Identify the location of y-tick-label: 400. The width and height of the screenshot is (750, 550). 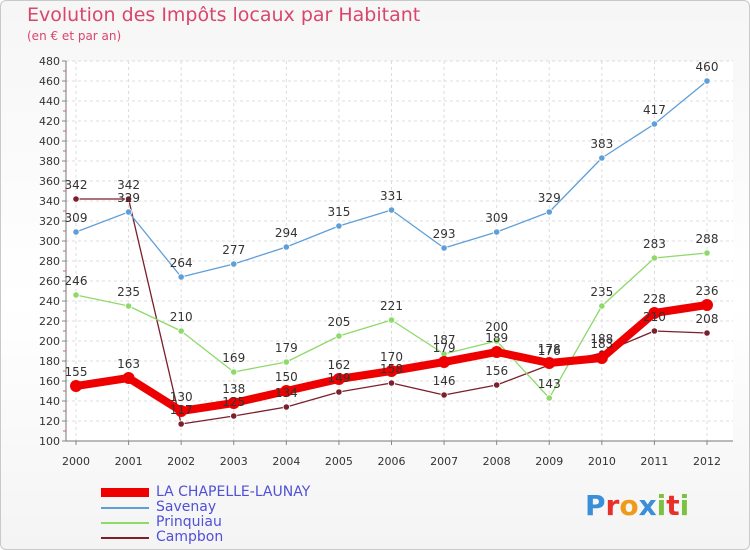
(49, 141).